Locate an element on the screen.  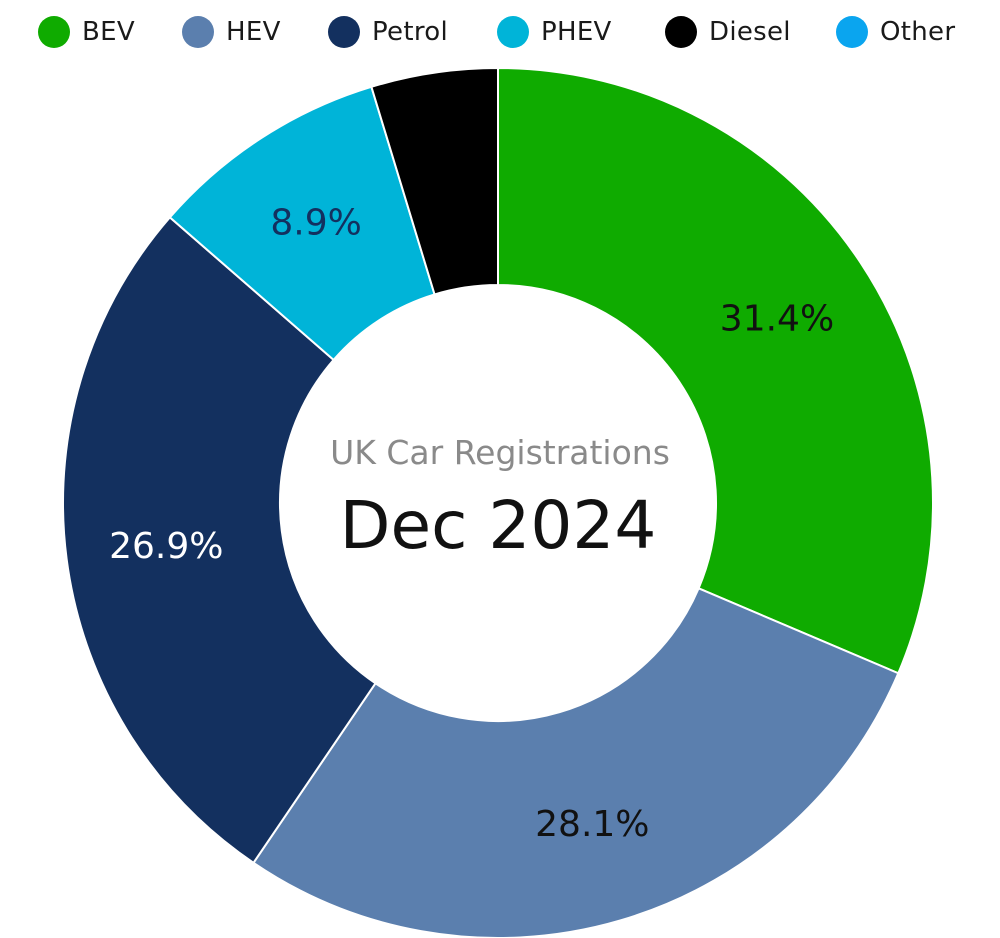
chart-subtitle: UK Car Registrations is located at coordinates (500, 452).